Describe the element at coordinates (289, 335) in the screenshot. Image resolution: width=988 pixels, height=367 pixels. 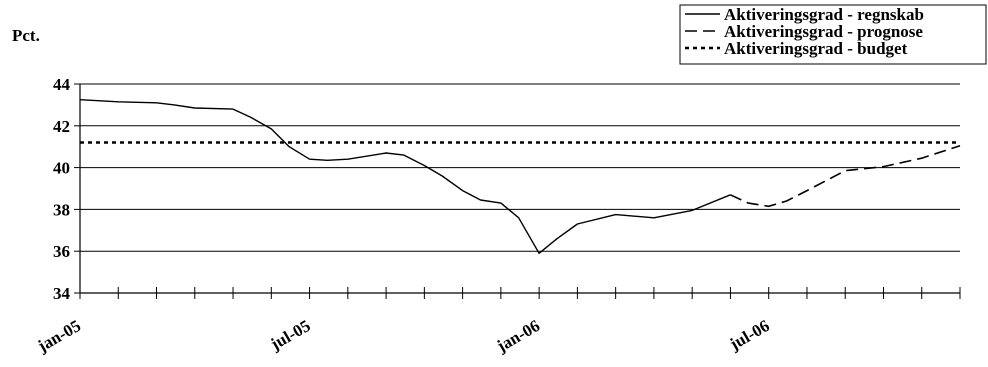
I see `x-tick-label: jul-05` at that location.